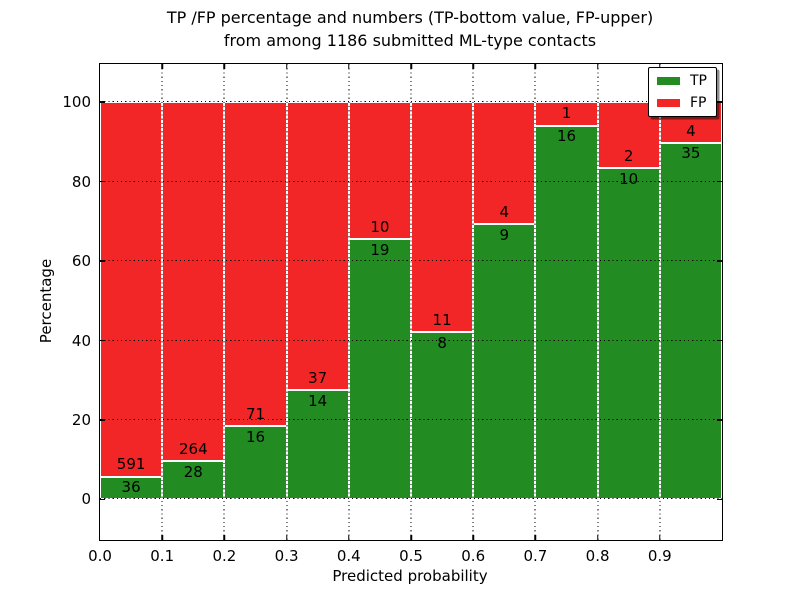 Image resolution: width=800 pixels, height=600 pixels. I want to click on x-tick-label: 0.0, so click(100, 556).